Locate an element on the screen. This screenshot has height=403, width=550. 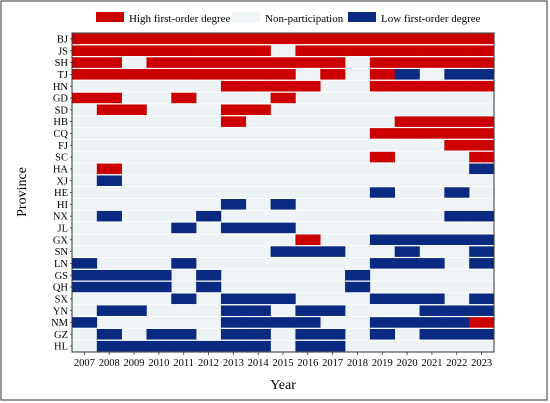
y-tick-sc: SC is located at coordinates (61, 158).